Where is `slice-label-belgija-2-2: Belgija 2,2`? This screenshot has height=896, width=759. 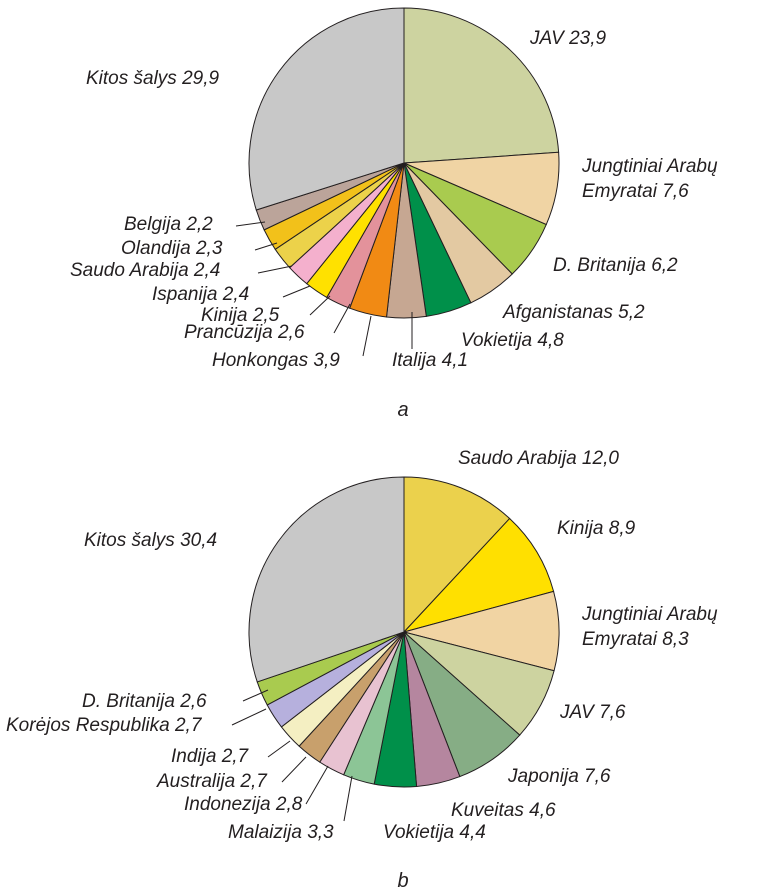
slice-label-belgija-2-2: Belgija 2,2 is located at coordinates (168, 224).